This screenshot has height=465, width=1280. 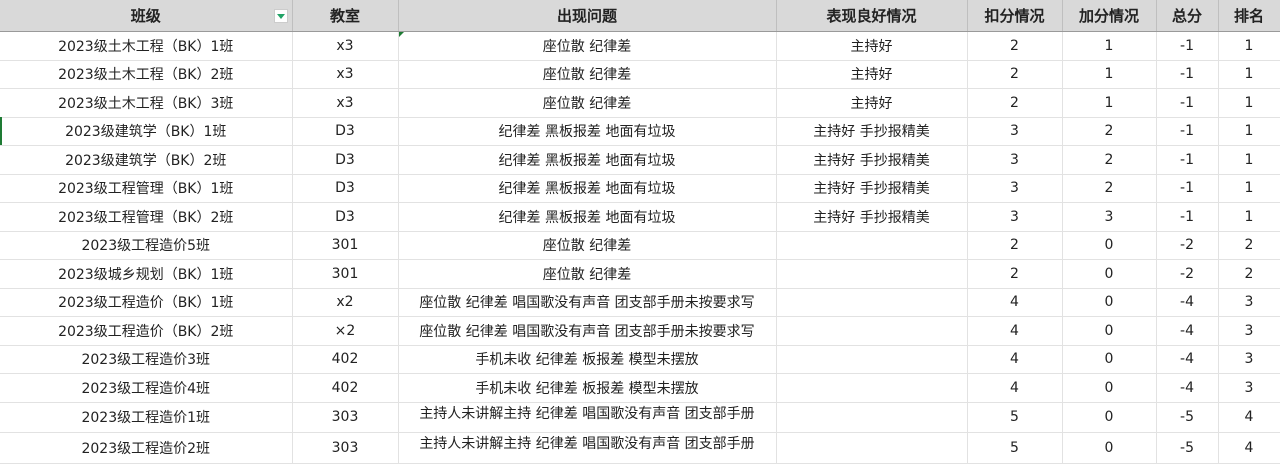 I want to click on cell-class: 2023级工程造价3班, so click(x=146, y=359).